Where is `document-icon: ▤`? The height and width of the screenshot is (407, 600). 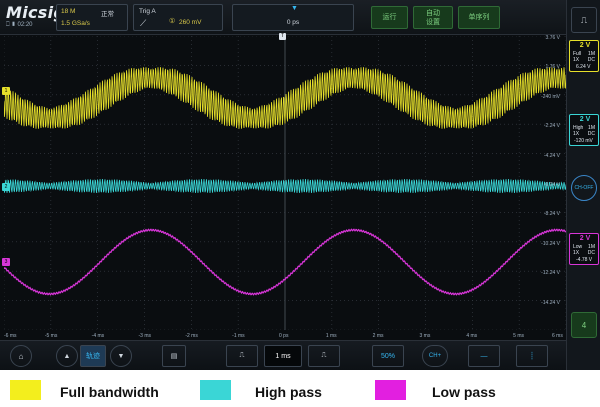
document-icon: ▤ is located at coordinates (174, 356).